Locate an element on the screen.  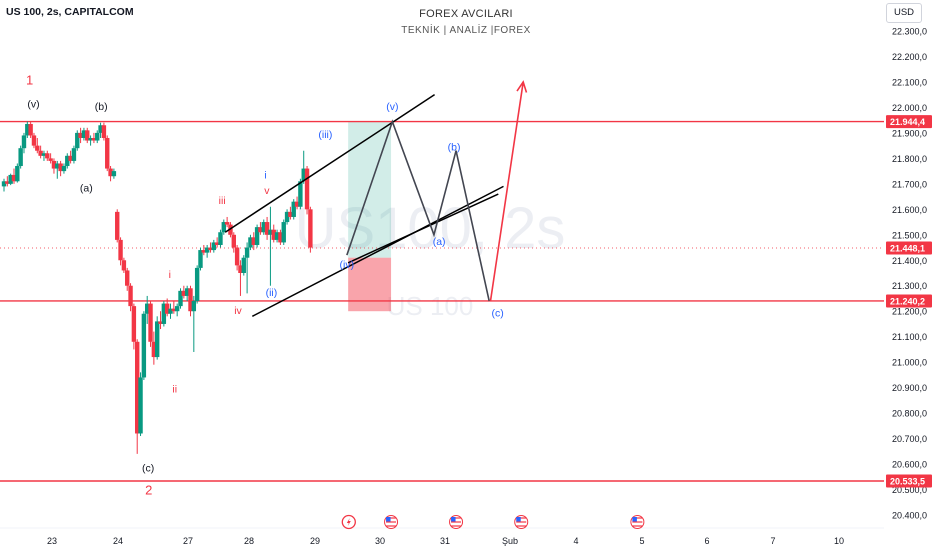
price-tag-label: 21.944,4 is located at coordinates (907, 122).